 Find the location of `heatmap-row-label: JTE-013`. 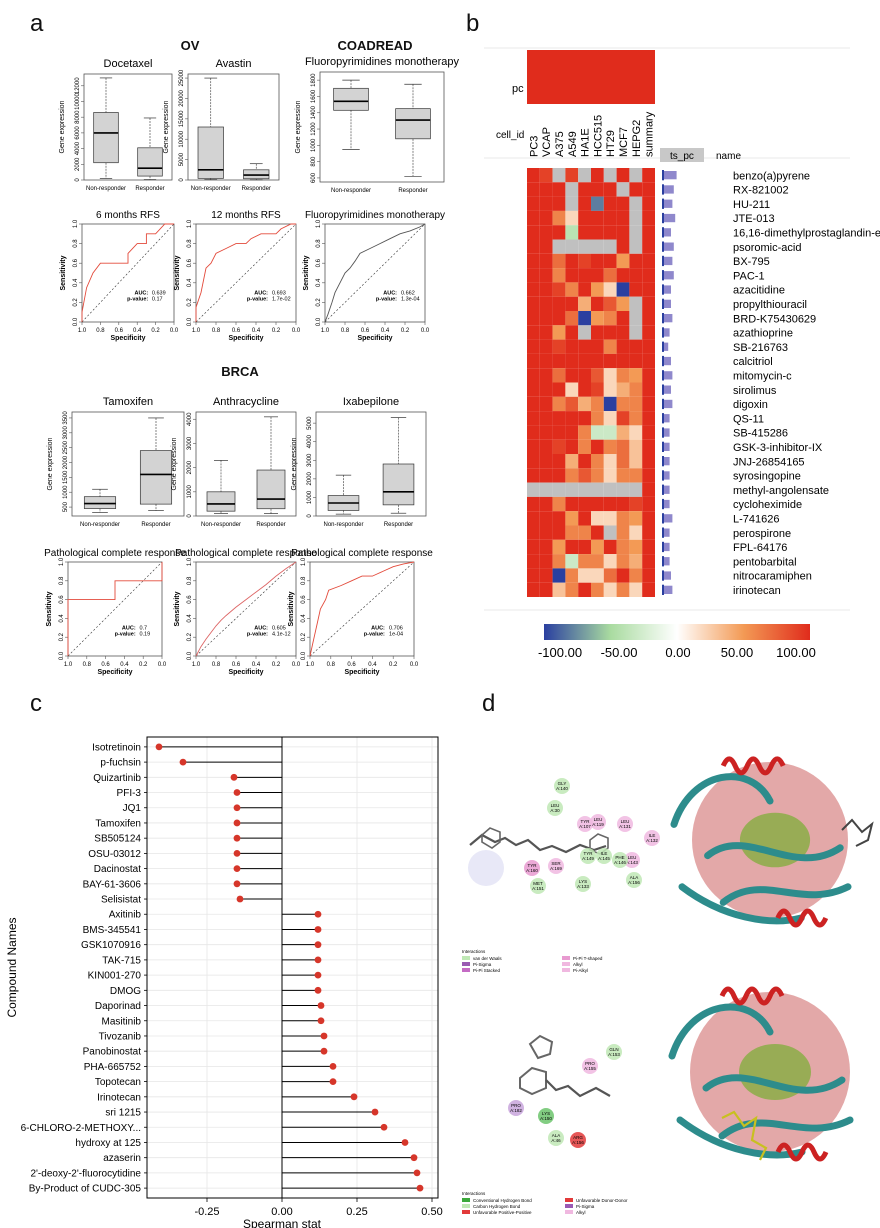

heatmap-row-label: JTE-013 is located at coordinates (754, 219).